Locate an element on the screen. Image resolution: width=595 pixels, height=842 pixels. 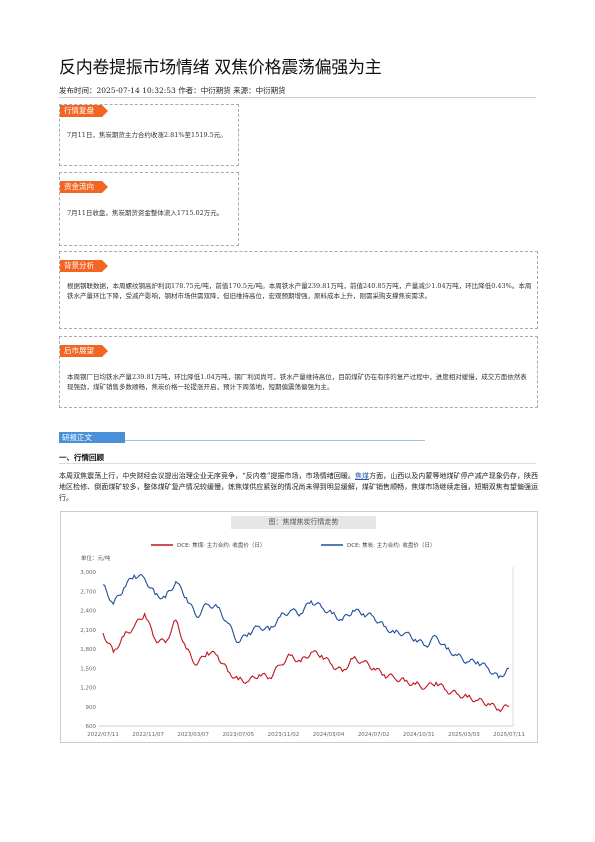
y-tick-label: 1,800 is located at coordinates (88, 650).